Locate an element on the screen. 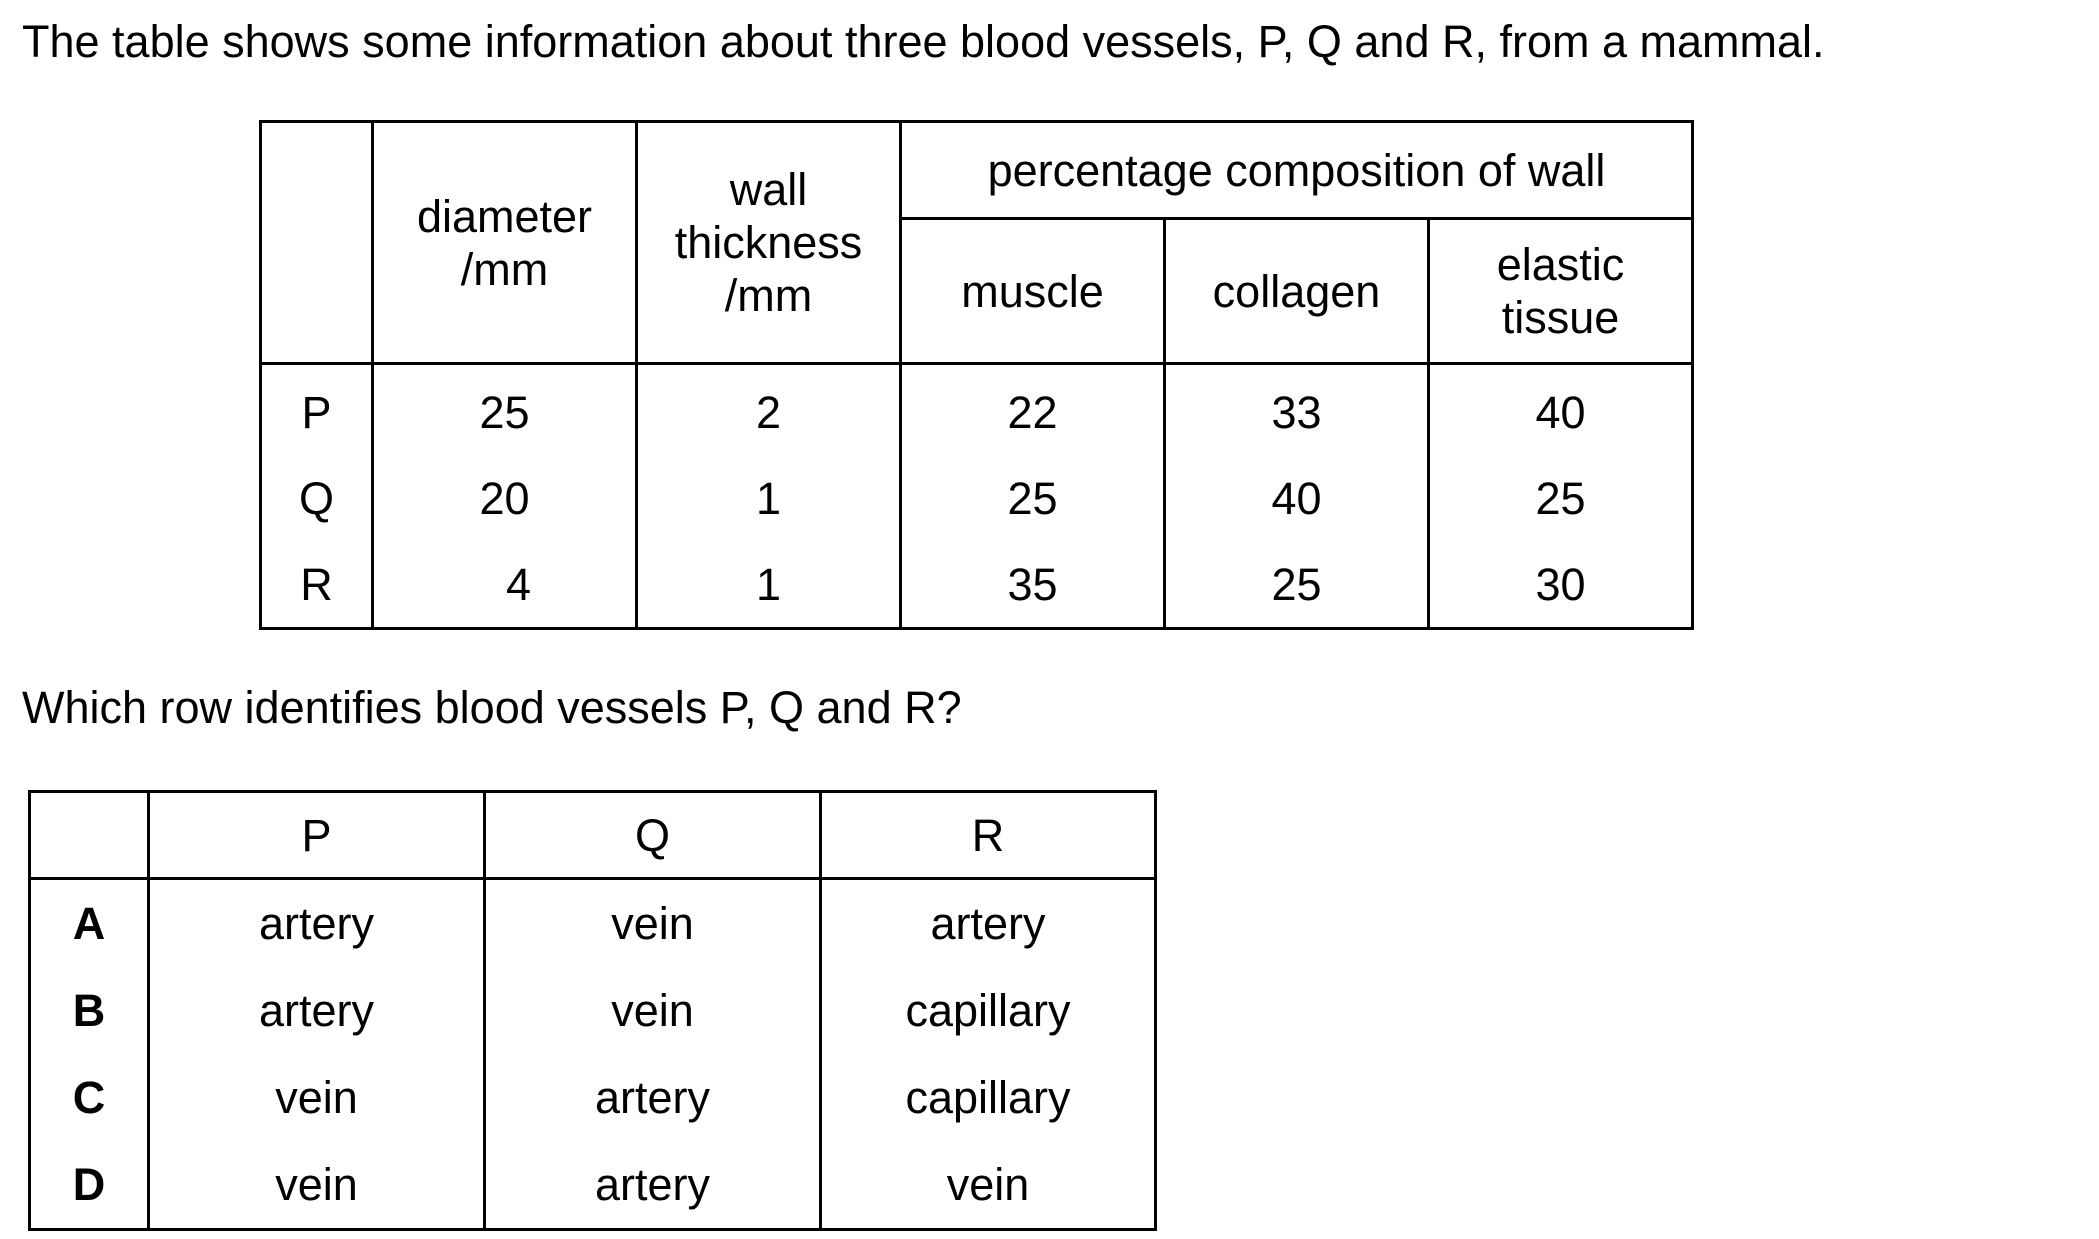 The width and height of the screenshot is (2099, 1239). answer-header-p: P is located at coordinates (316, 835).